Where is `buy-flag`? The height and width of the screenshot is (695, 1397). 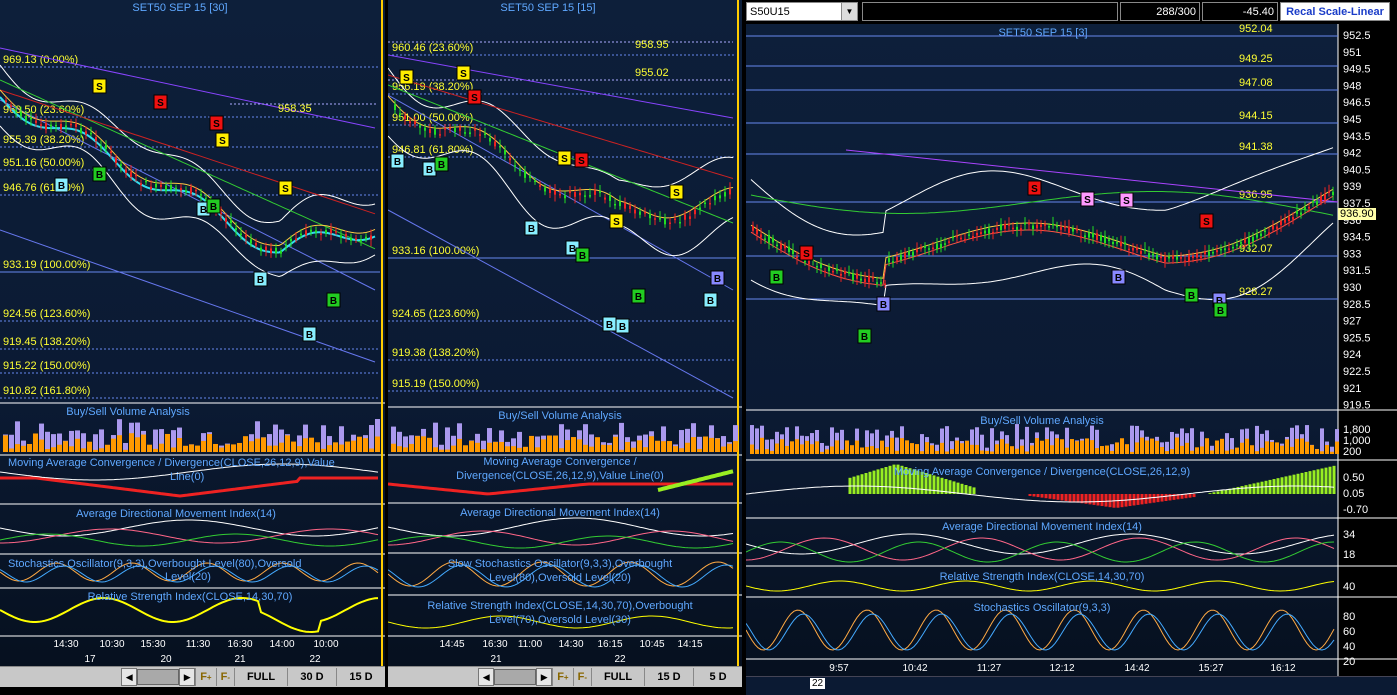
buy-flag is located at coordinates (260, 279).